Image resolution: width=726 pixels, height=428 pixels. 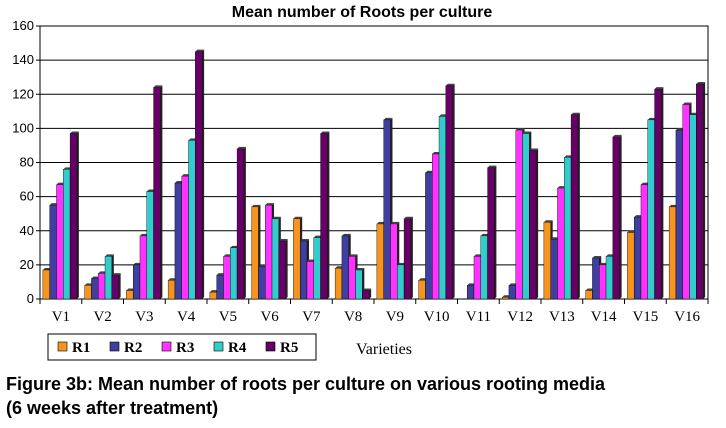 I want to click on bar-r5-v1, so click(x=73, y=216).